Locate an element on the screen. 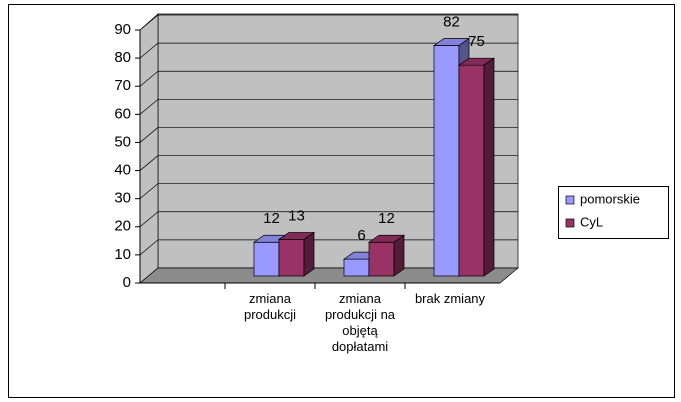  value-label: 6 is located at coordinates (361, 235).